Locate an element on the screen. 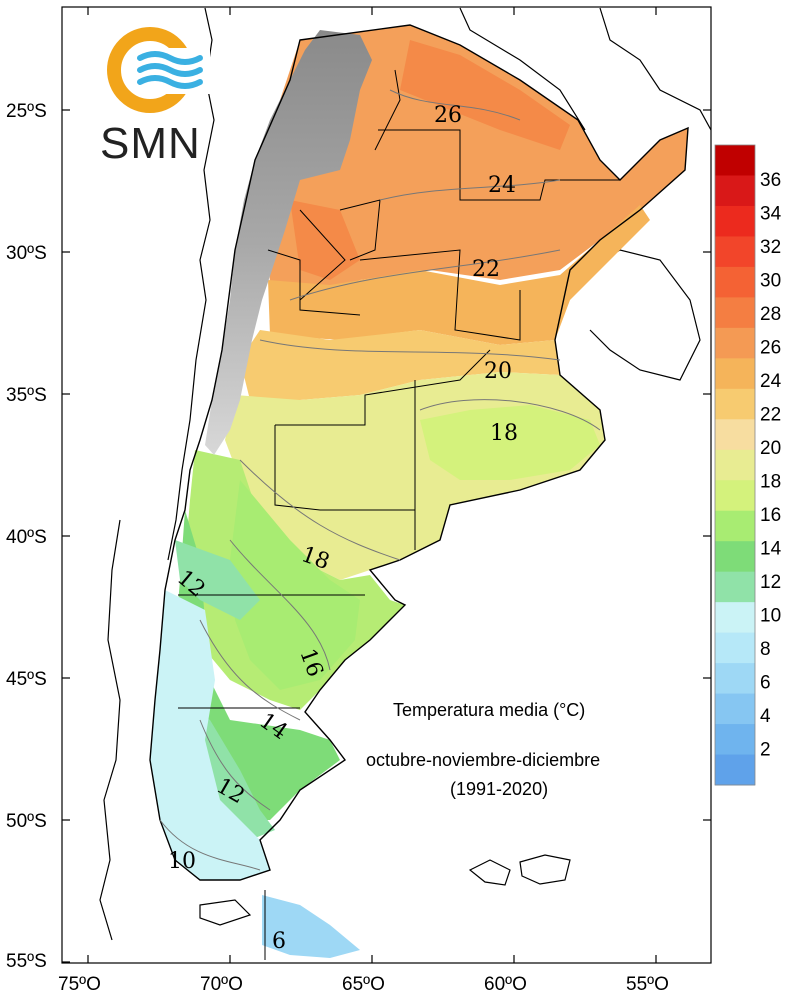 This screenshot has height=1002, width=793. lon-label: 60ºO is located at coordinates (505, 984).